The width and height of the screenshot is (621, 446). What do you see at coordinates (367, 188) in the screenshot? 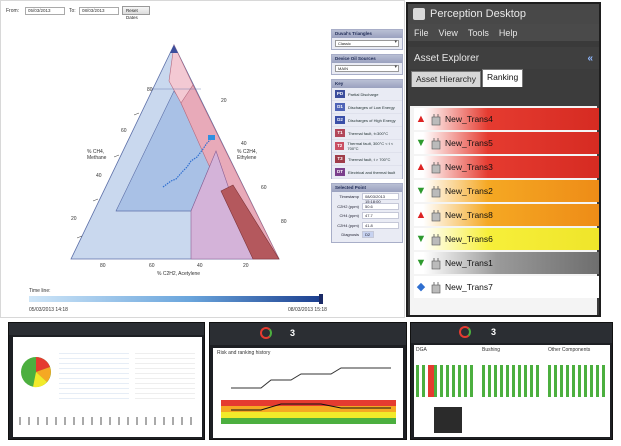
I see `selected-point-heading: Selected Point` at bounding box center [367, 188].